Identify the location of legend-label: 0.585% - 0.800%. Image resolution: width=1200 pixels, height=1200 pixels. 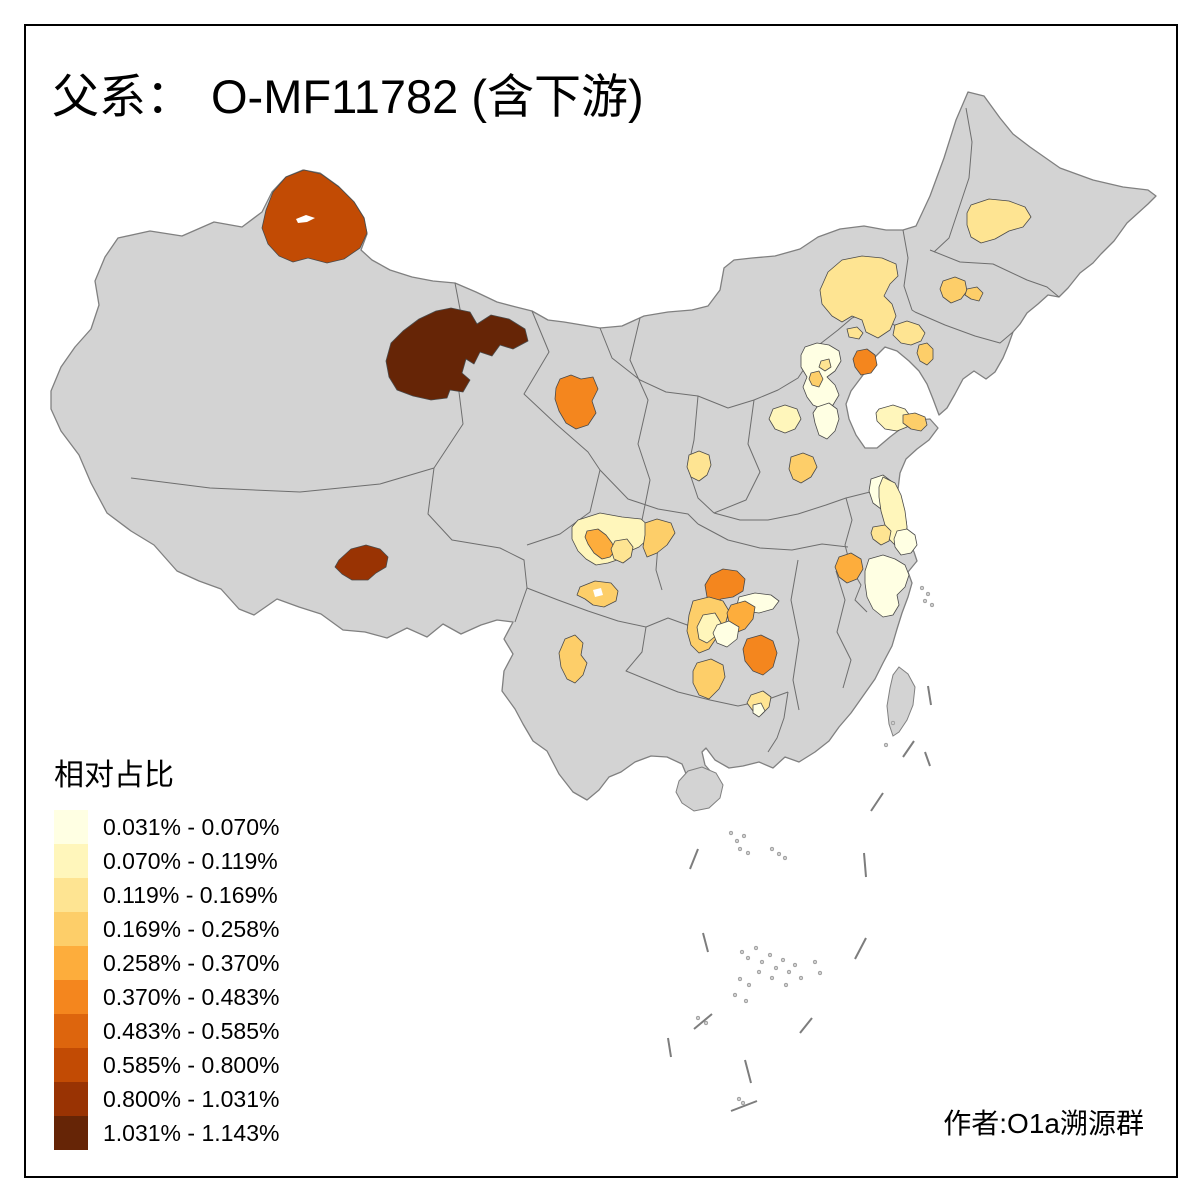
(191, 1065).